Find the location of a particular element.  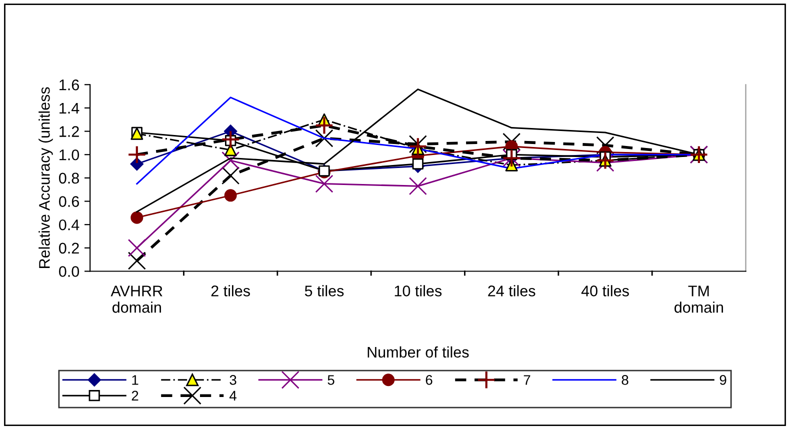

legend-label: 6 is located at coordinates (429, 380).